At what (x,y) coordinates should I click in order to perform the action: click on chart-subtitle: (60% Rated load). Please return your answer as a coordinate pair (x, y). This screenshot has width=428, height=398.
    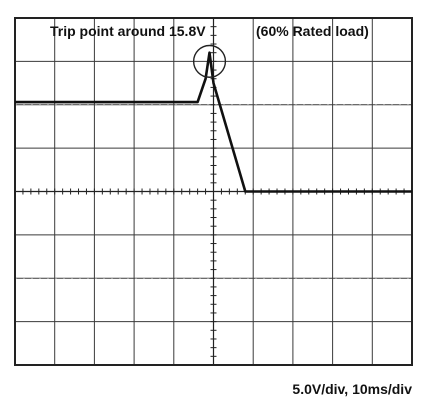
    Looking at the image, I should click on (312, 31).